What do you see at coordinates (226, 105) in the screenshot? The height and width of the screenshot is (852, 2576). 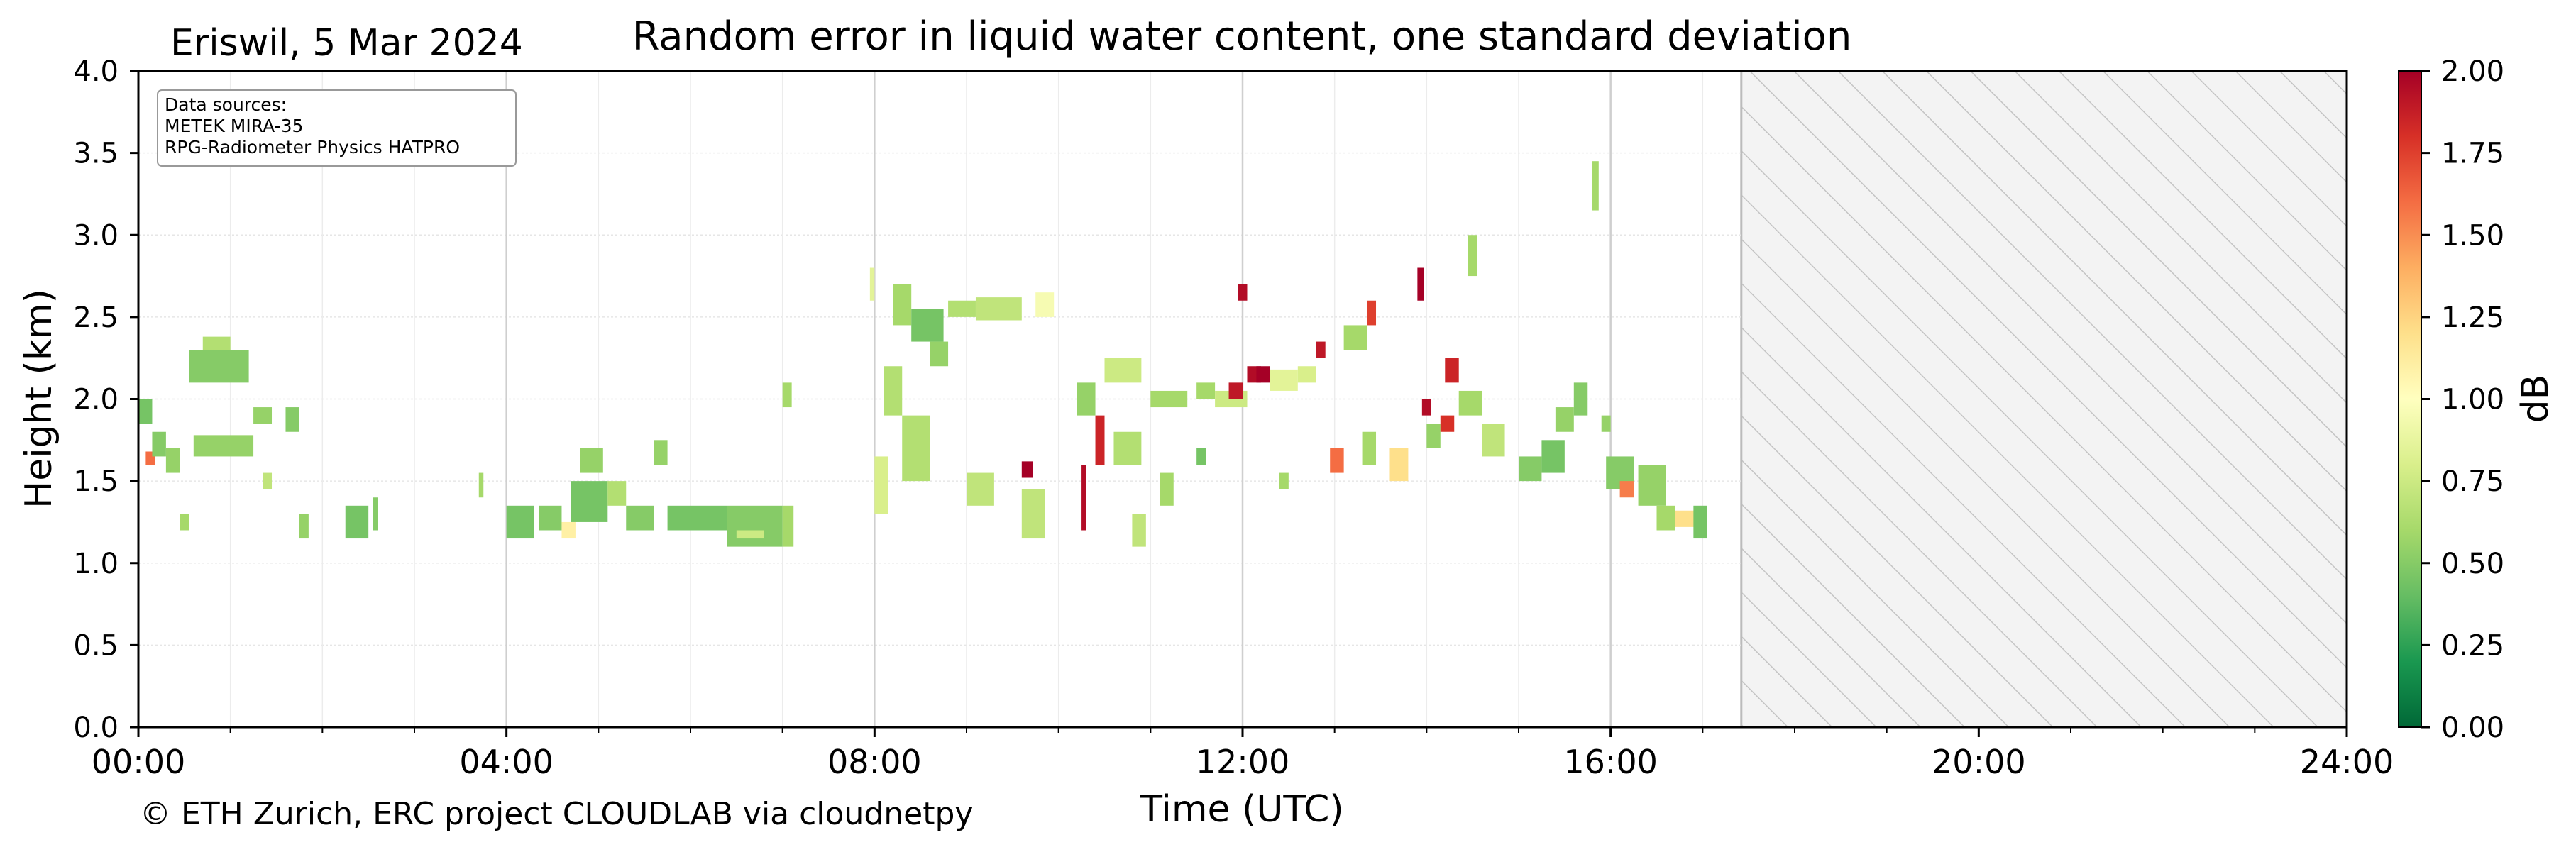 I see `sources-heading: Data sources:` at bounding box center [226, 105].